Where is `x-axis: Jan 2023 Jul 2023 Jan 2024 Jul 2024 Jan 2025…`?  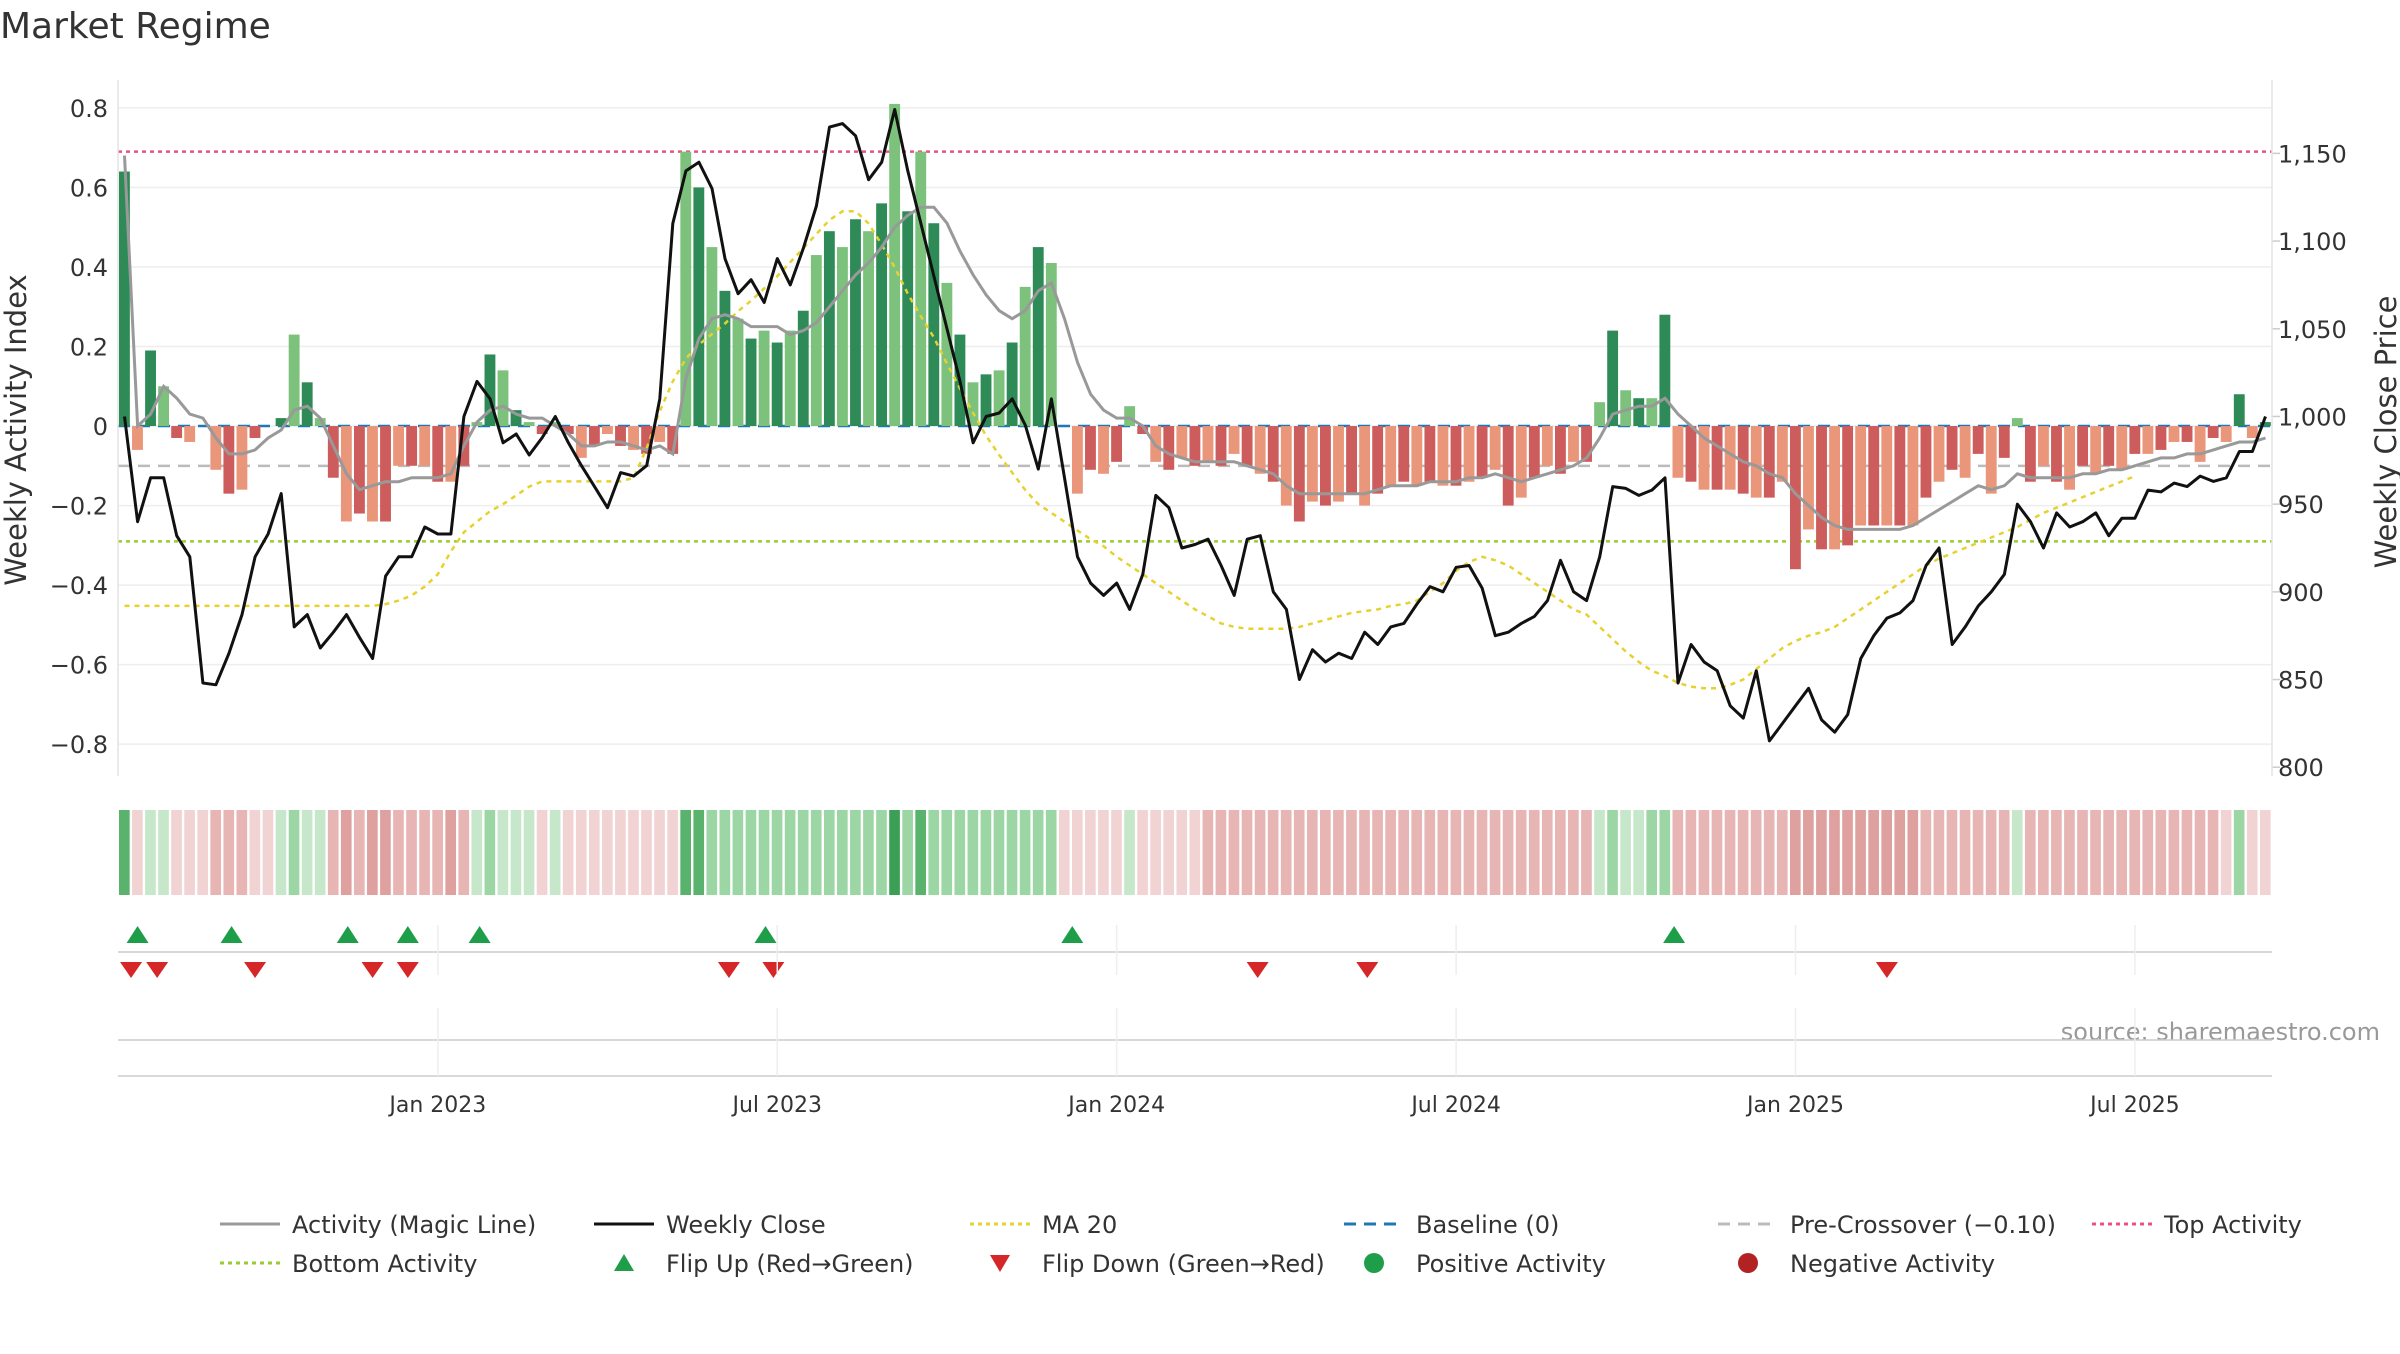
x-axis: Jan 2023 Jul 2023 Jan 2024 Jul 2024 Jan 2025… is located at coordinates (1195, 1021).